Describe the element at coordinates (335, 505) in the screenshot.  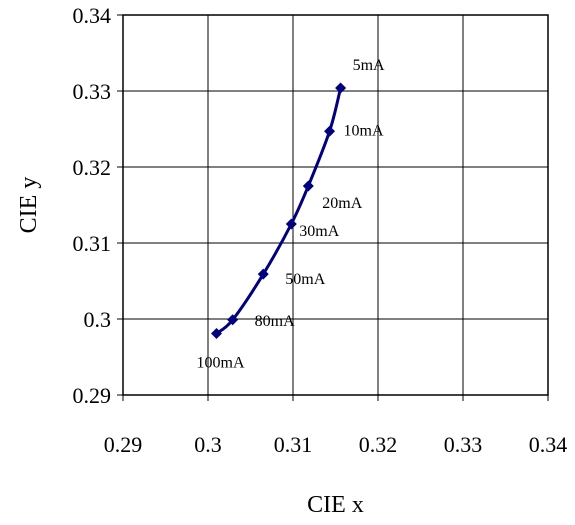
I see `x-axis-title: CIE x` at that location.